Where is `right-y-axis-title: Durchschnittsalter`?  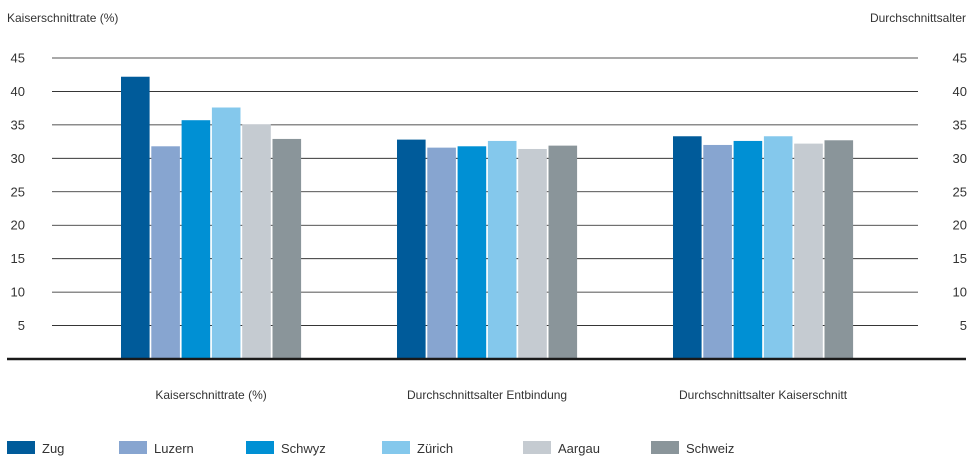 right-y-axis-title: Durchschnittsalter is located at coordinates (918, 18).